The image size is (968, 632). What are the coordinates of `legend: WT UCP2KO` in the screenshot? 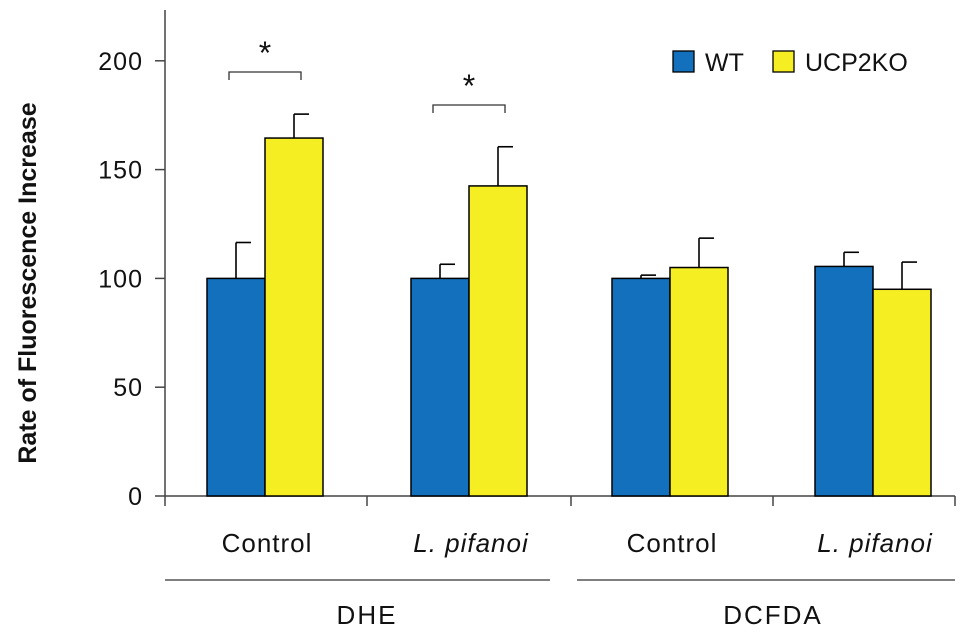 It's located at (790, 63).